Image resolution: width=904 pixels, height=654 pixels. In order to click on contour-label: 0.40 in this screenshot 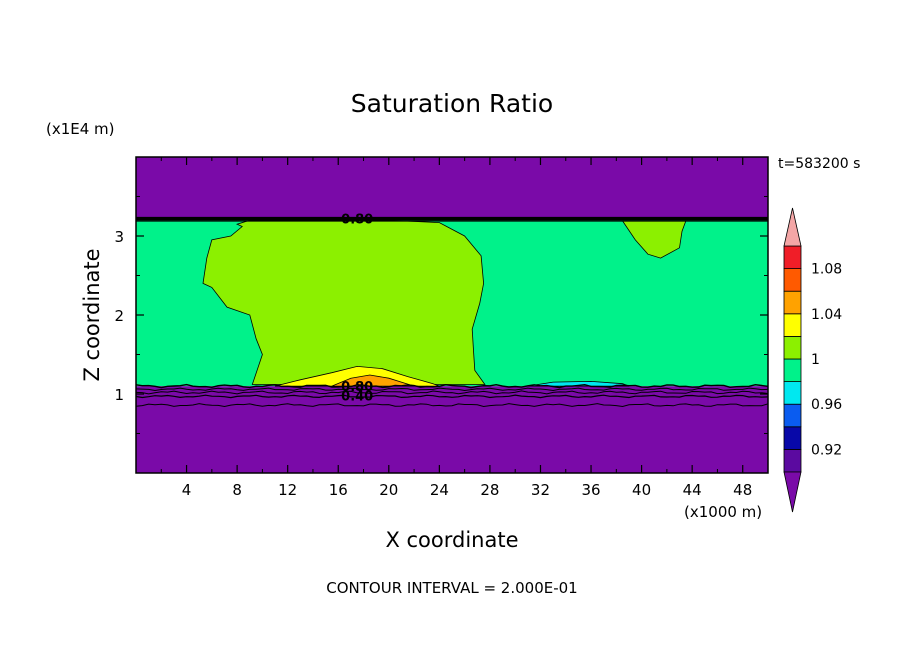, I will do `click(357, 397)`.